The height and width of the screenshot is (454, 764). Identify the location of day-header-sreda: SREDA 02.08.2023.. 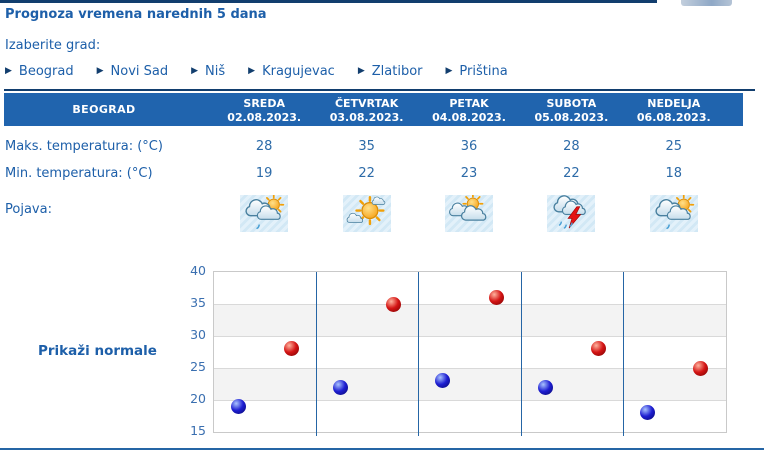
(264, 111).